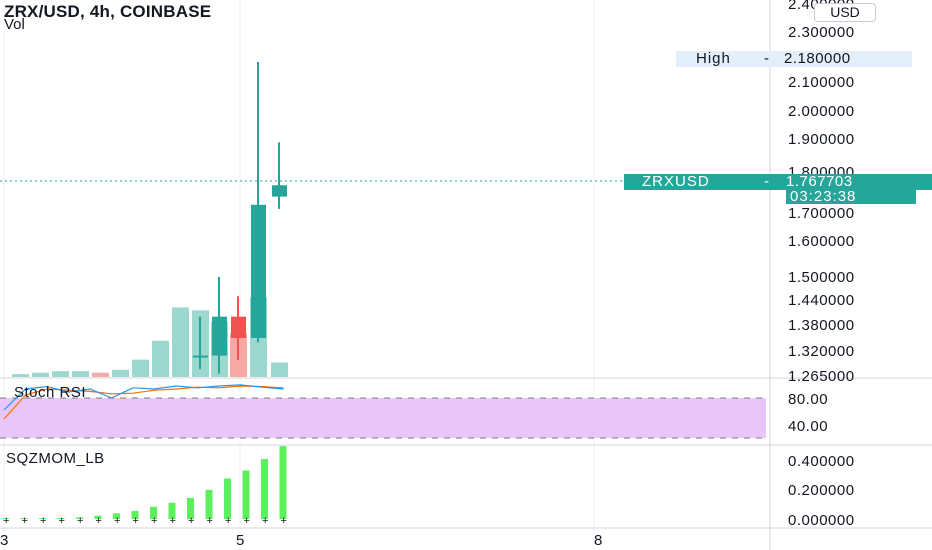  I want to click on bar-countdown: 03:23:38, so click(851, 196).